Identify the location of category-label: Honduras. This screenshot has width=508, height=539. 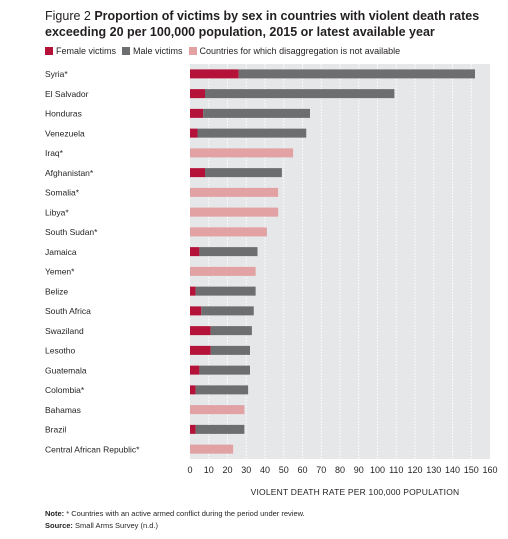
(63, 114).